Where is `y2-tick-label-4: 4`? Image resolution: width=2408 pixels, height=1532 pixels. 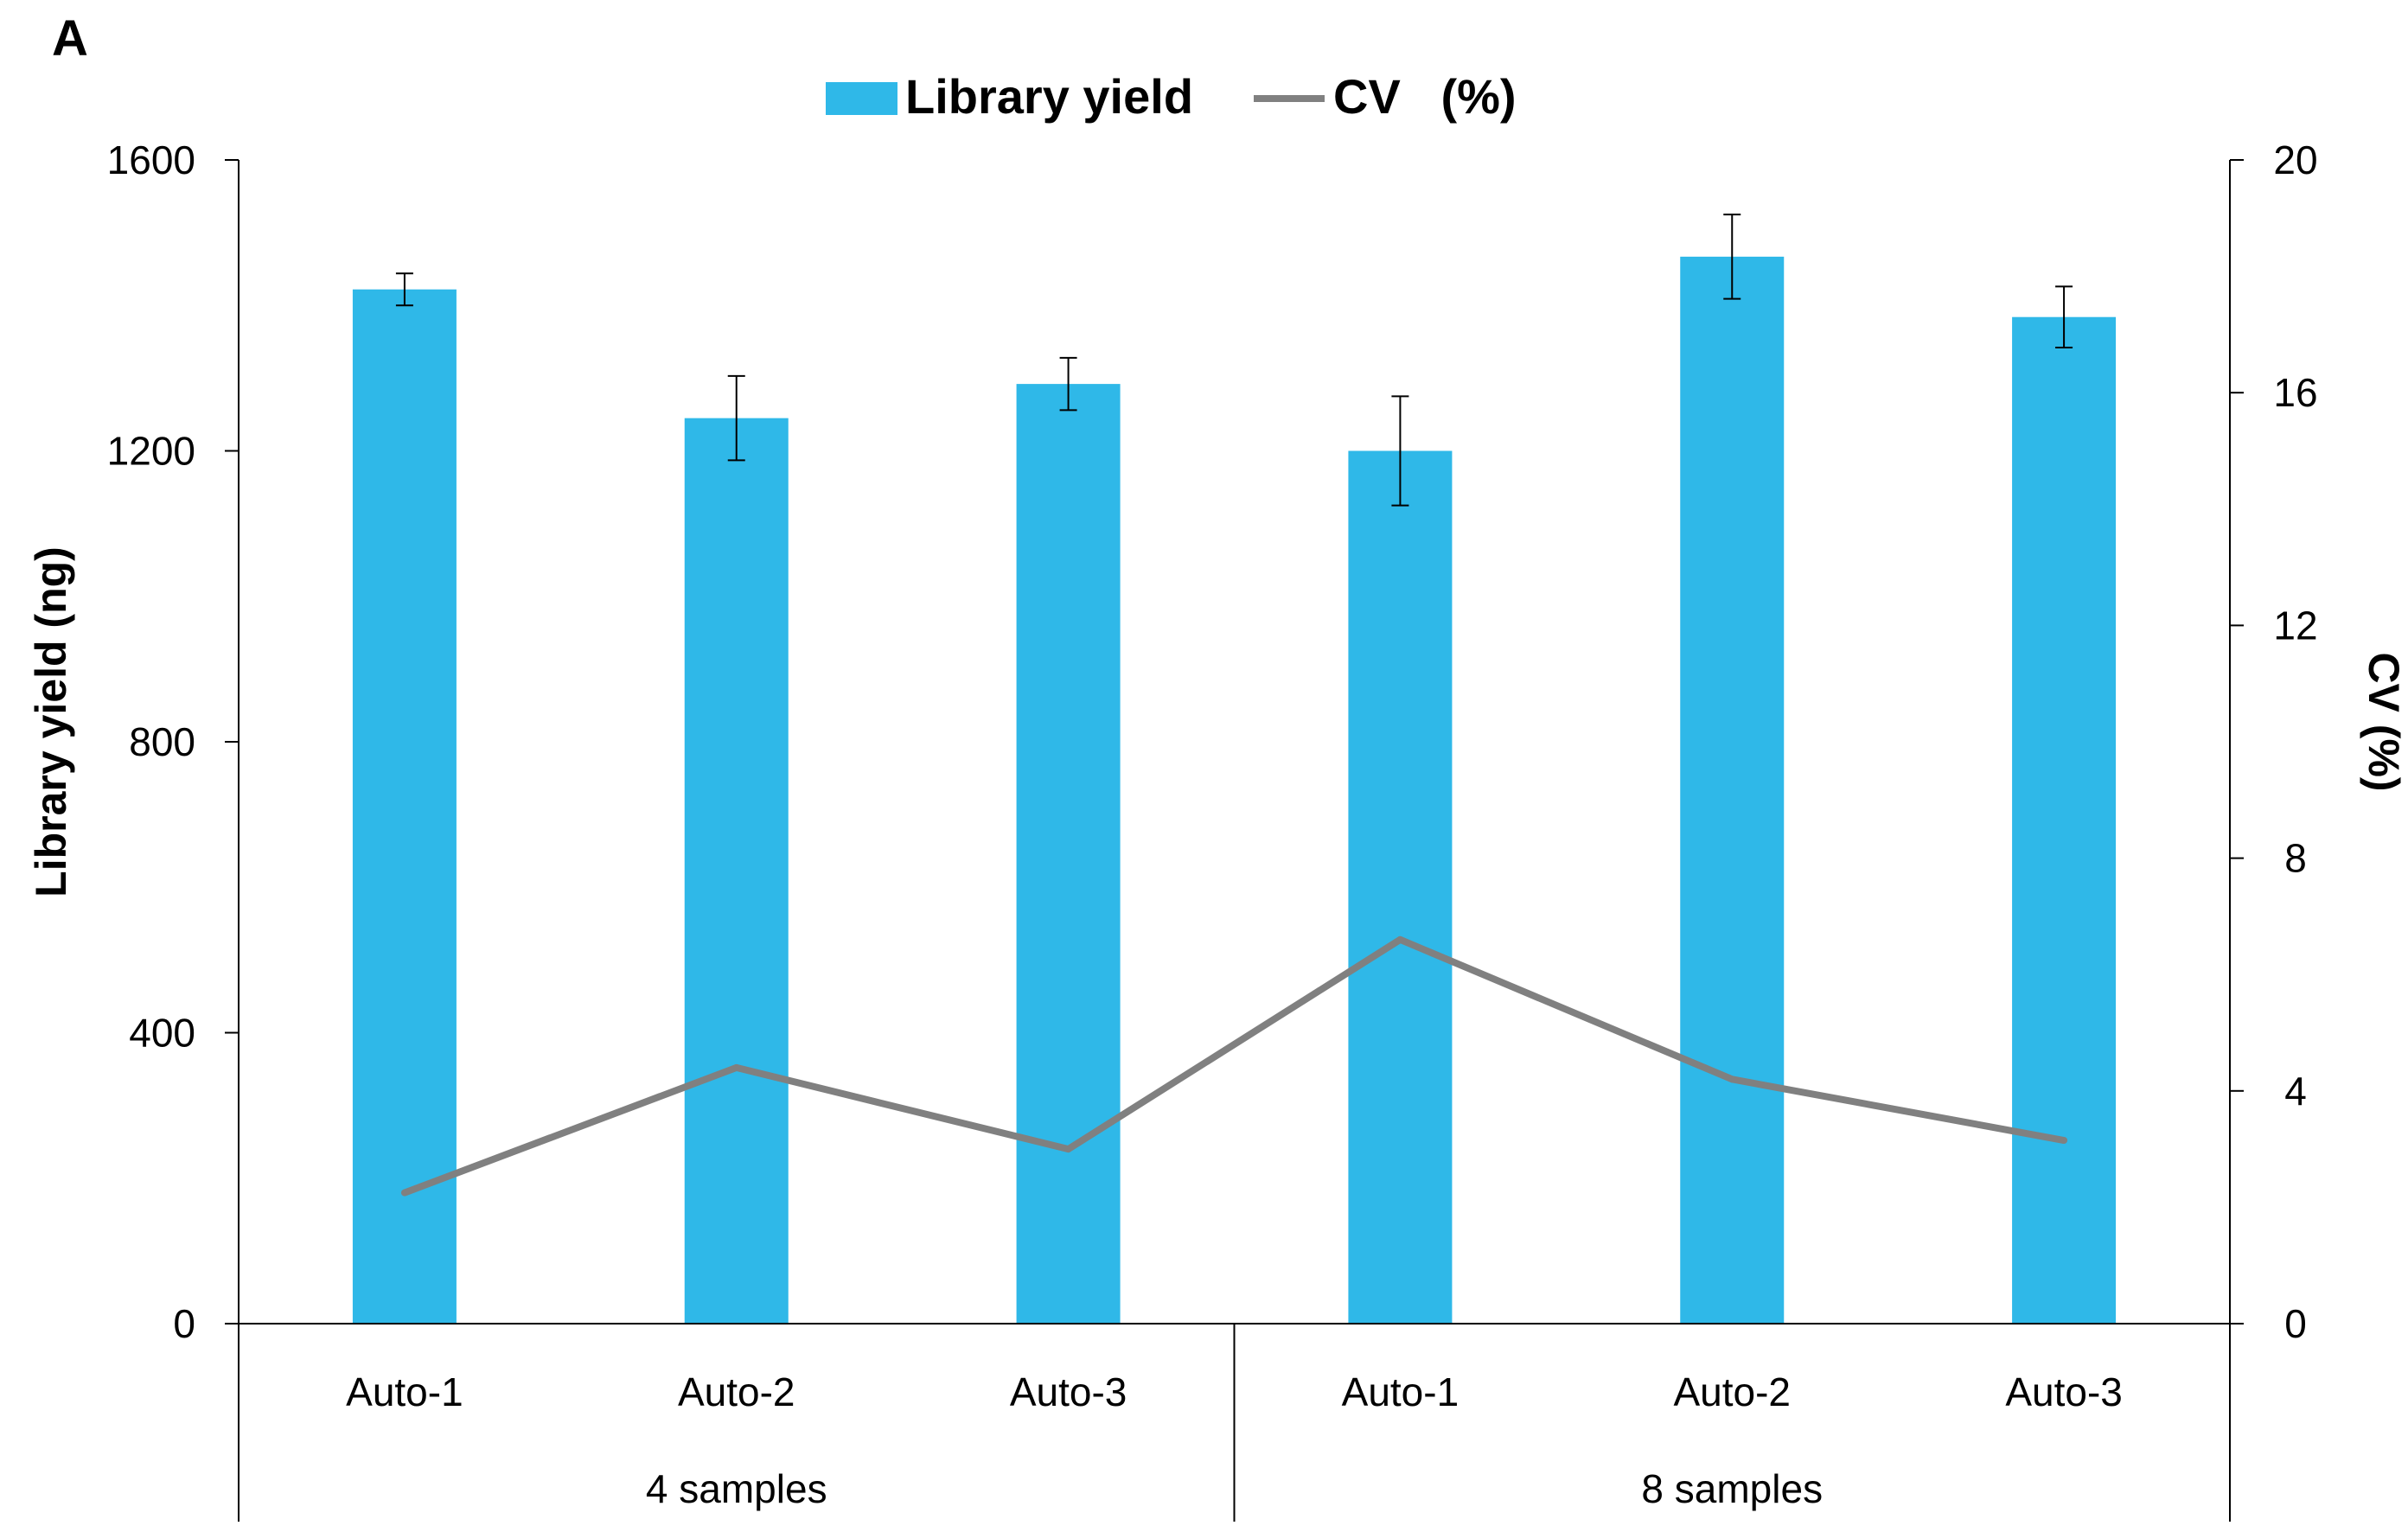 y2-tick-label-4: 4 is located at coordinates (2295, 1091).